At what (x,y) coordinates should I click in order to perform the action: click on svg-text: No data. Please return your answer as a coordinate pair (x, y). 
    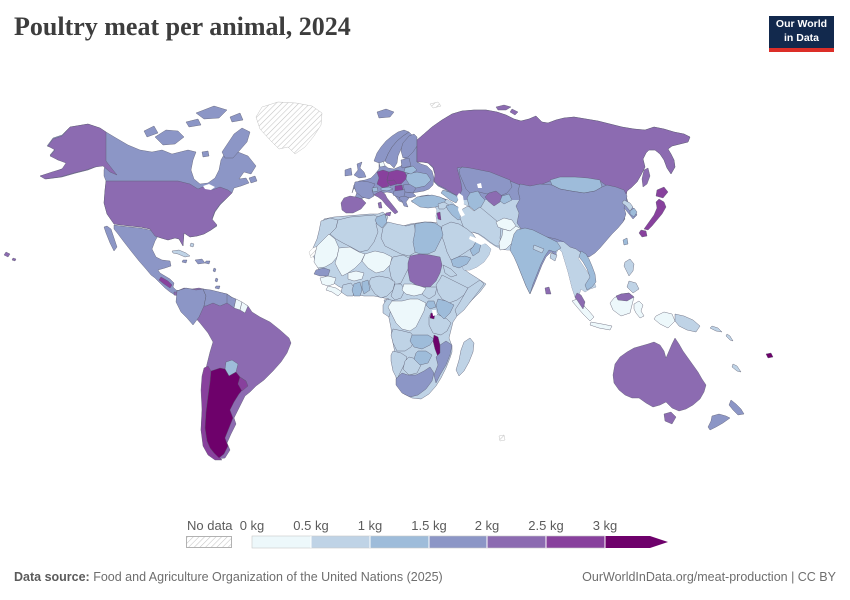
    Looking at the image, I should click on (210, 525).